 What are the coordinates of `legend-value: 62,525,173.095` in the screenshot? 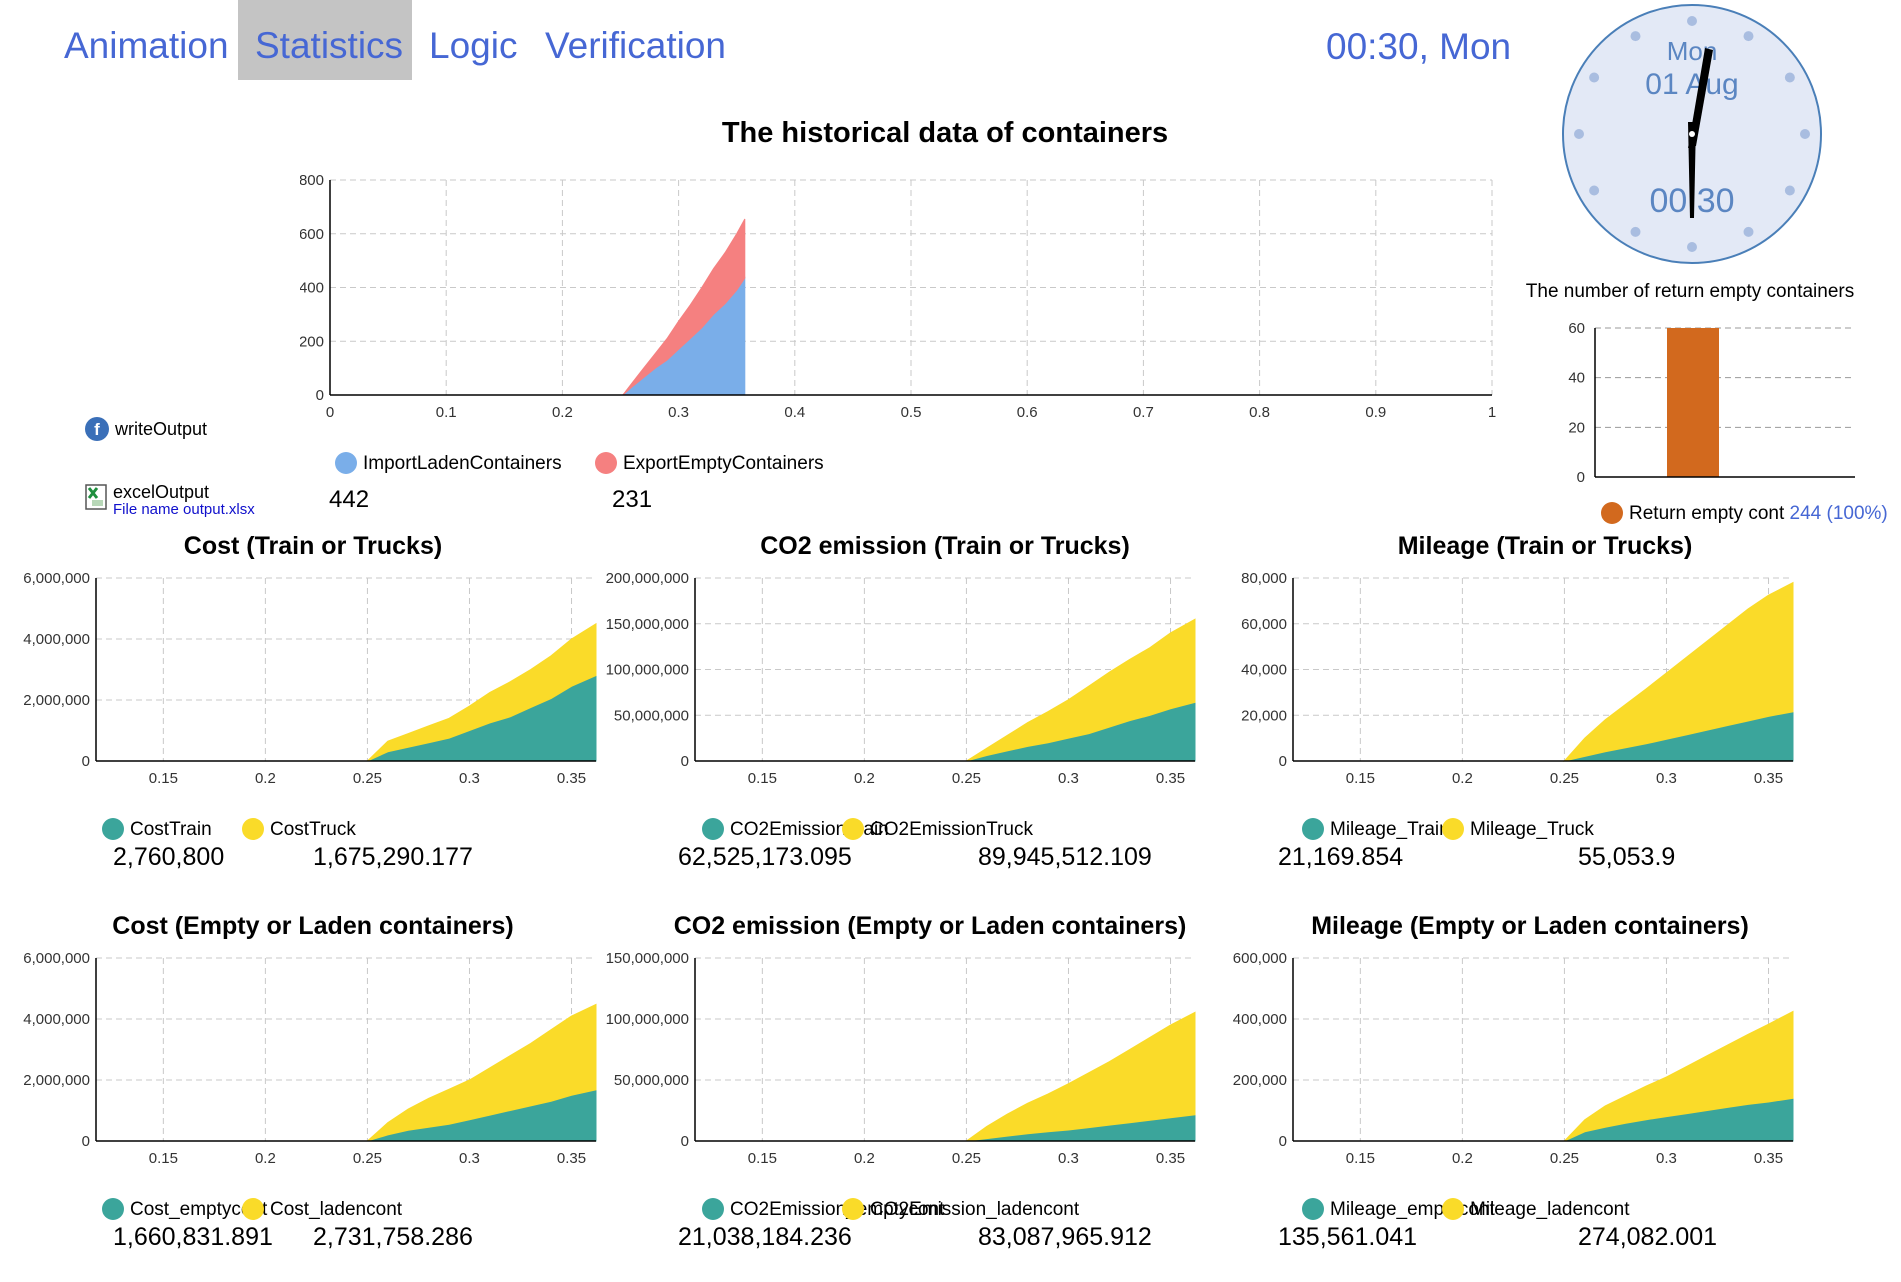 It's located at (765, 857).